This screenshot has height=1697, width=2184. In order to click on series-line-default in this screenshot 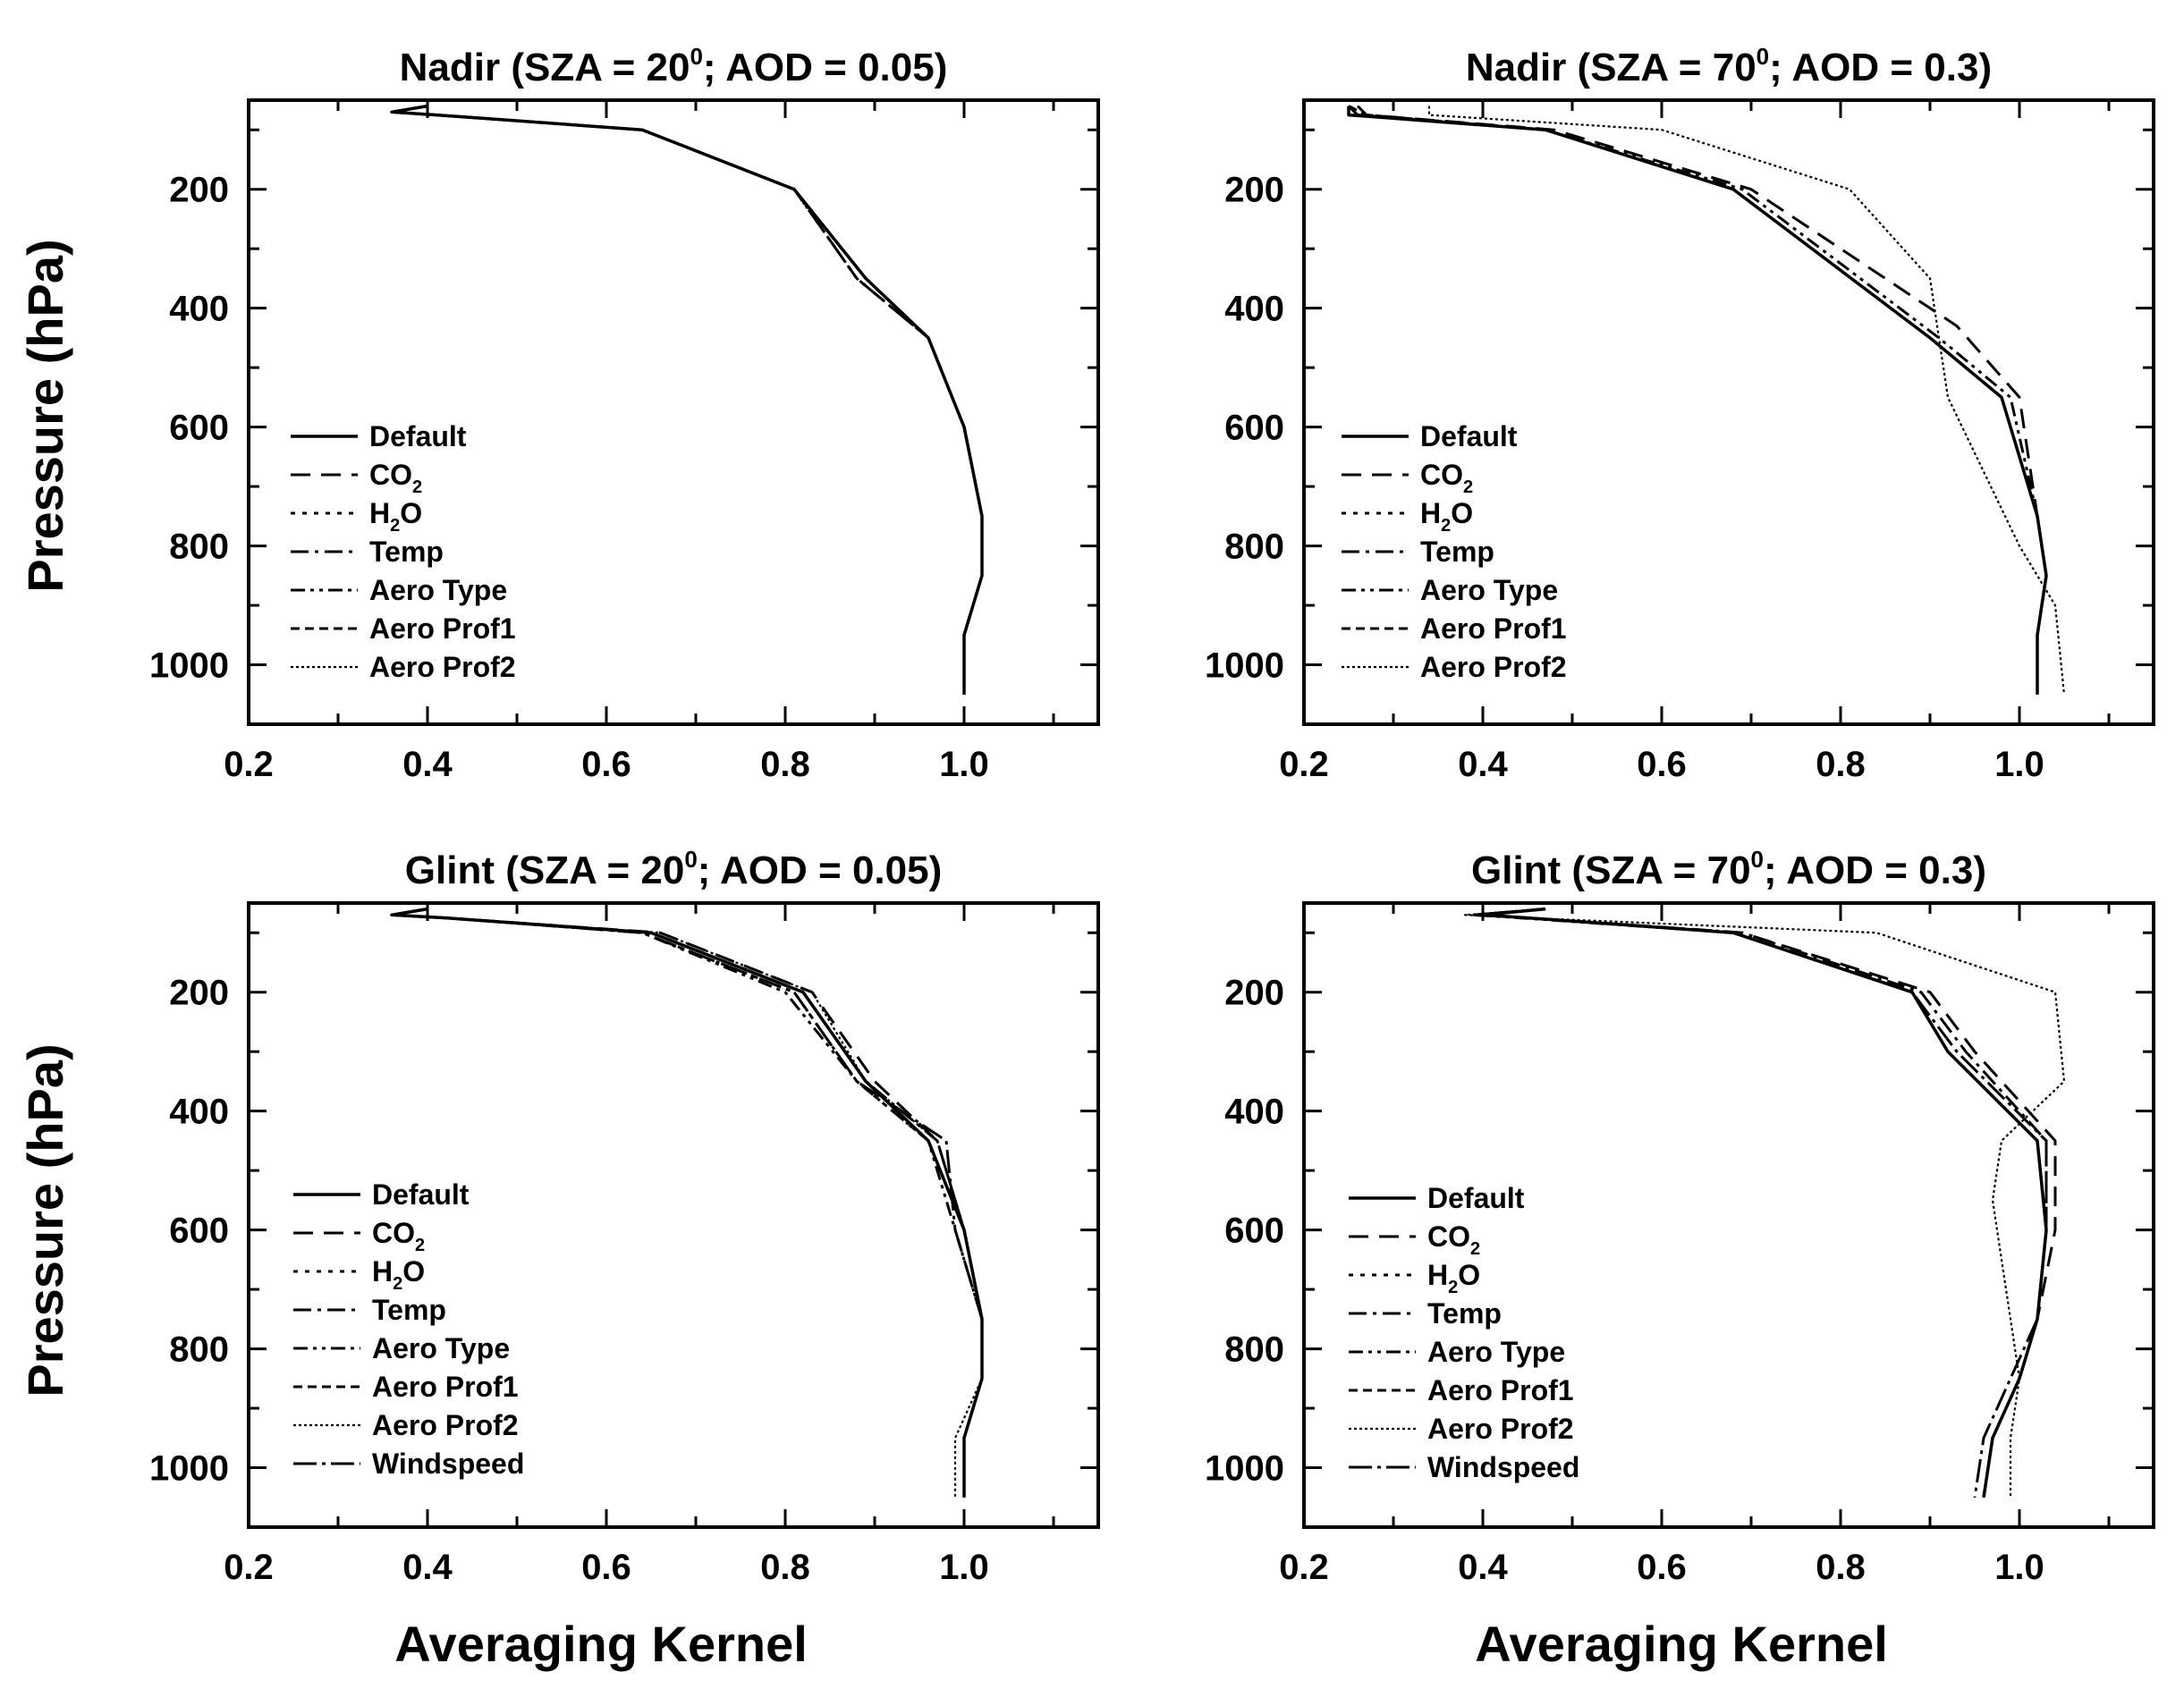, I will do `click(1697, 400)`.